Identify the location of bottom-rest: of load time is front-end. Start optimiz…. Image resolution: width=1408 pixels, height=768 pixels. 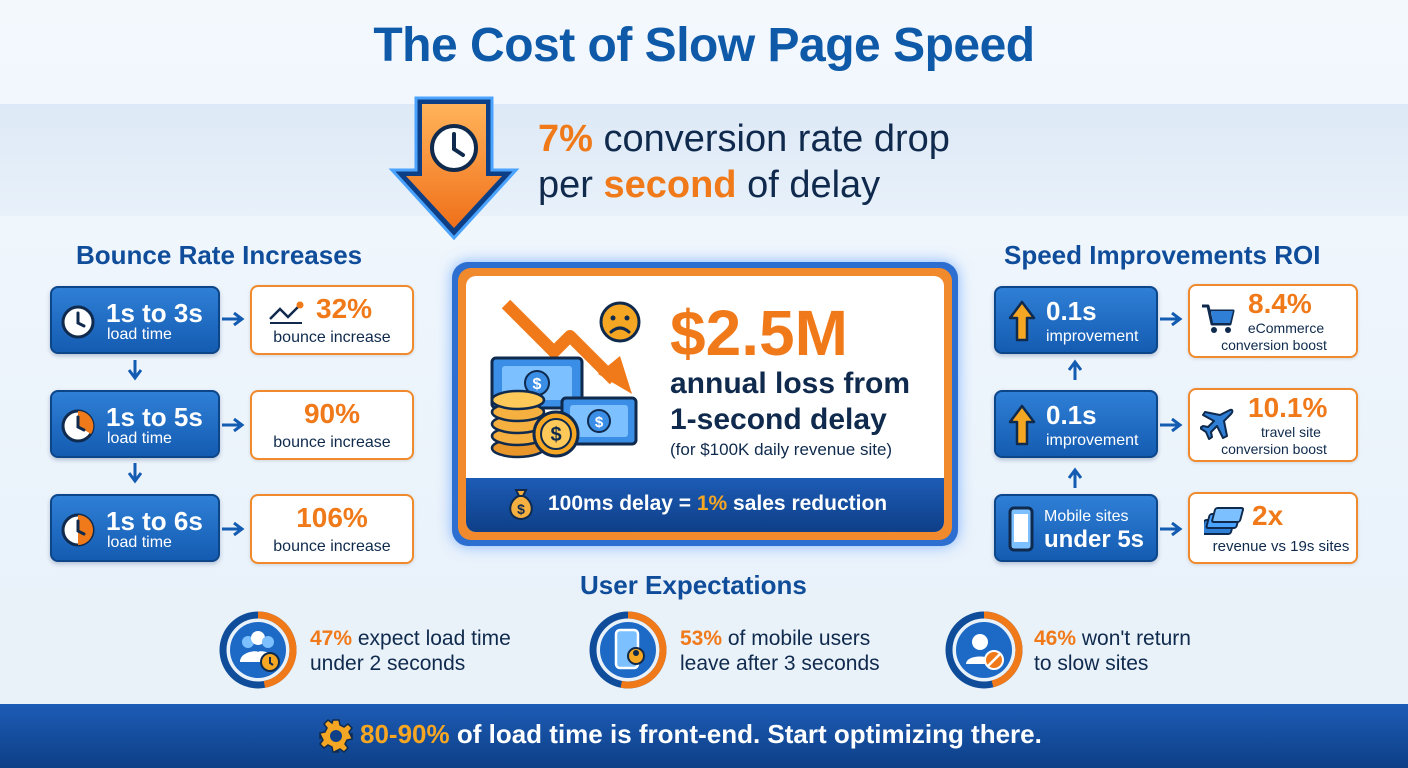
(745, 734).